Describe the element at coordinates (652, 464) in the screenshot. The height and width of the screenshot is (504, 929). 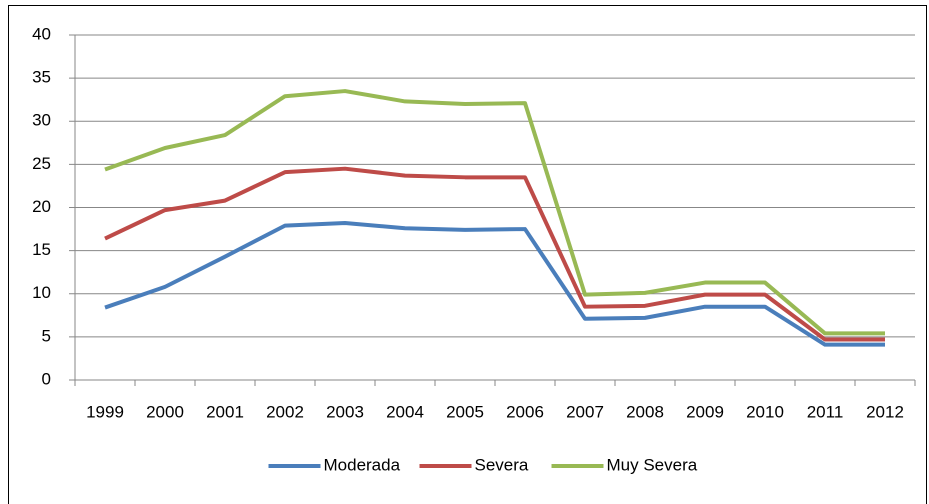
I see `legend-label: Muy Severa` at that location.